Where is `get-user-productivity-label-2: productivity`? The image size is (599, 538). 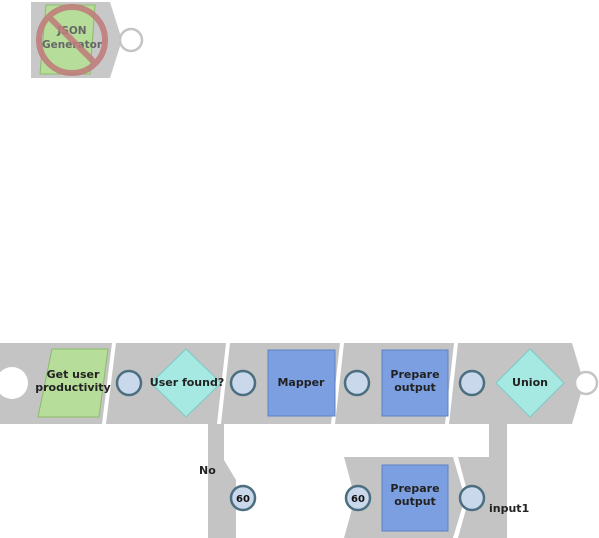
get-user-productivity-label-2: productivity is located at coordinates (72, 387).